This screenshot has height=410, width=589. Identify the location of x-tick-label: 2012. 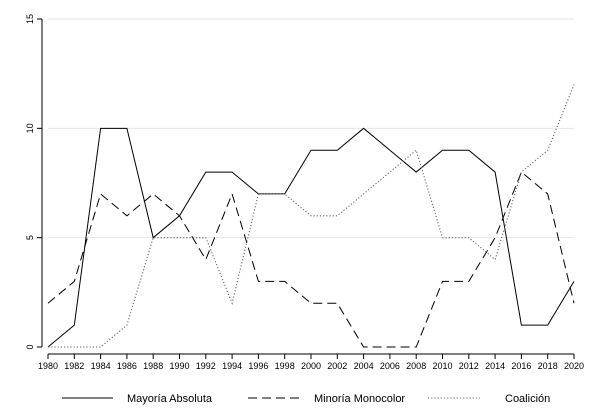
(469, 366).